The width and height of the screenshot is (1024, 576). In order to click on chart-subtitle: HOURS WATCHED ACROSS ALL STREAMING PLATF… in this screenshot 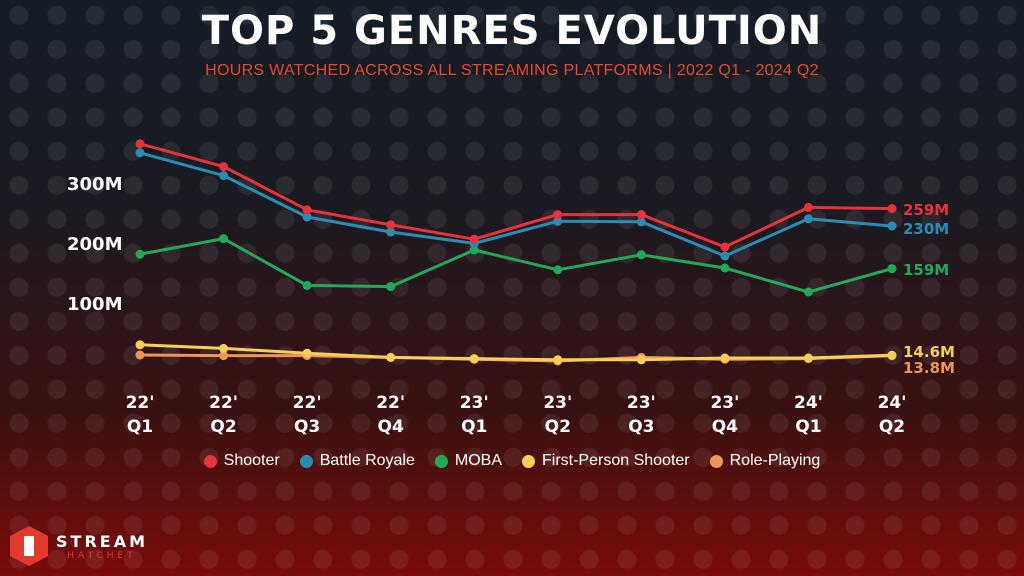, I will do `click(512, 70)`.